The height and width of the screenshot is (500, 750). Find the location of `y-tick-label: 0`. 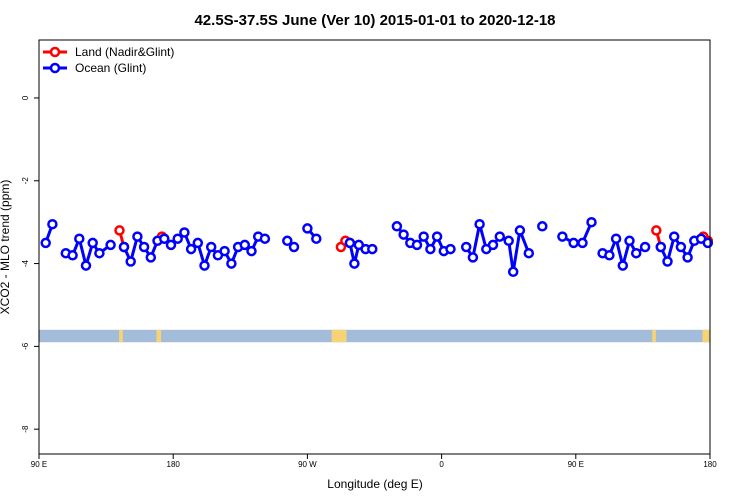

y-tick-label: 0 is located at coordinates (25, 97).